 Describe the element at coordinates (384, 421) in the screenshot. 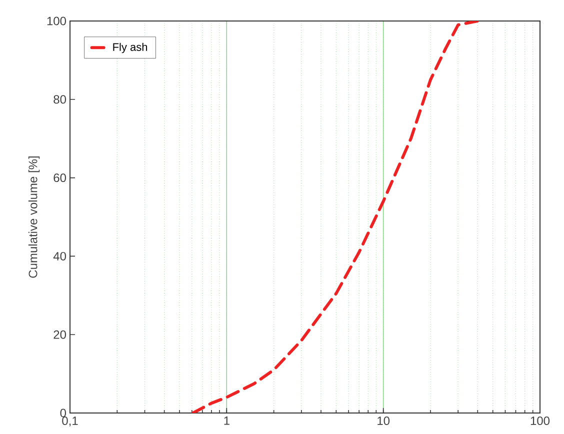

I see `x-tick-label: 10` at that location.